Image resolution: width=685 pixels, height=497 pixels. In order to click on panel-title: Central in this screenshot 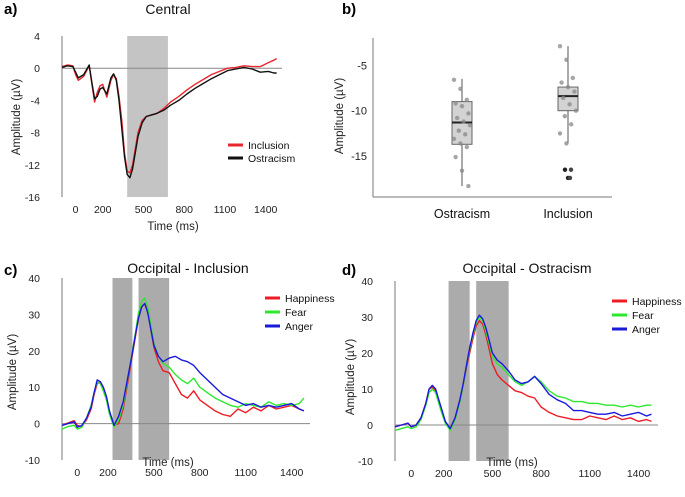, I will do `click(167, 9)`.